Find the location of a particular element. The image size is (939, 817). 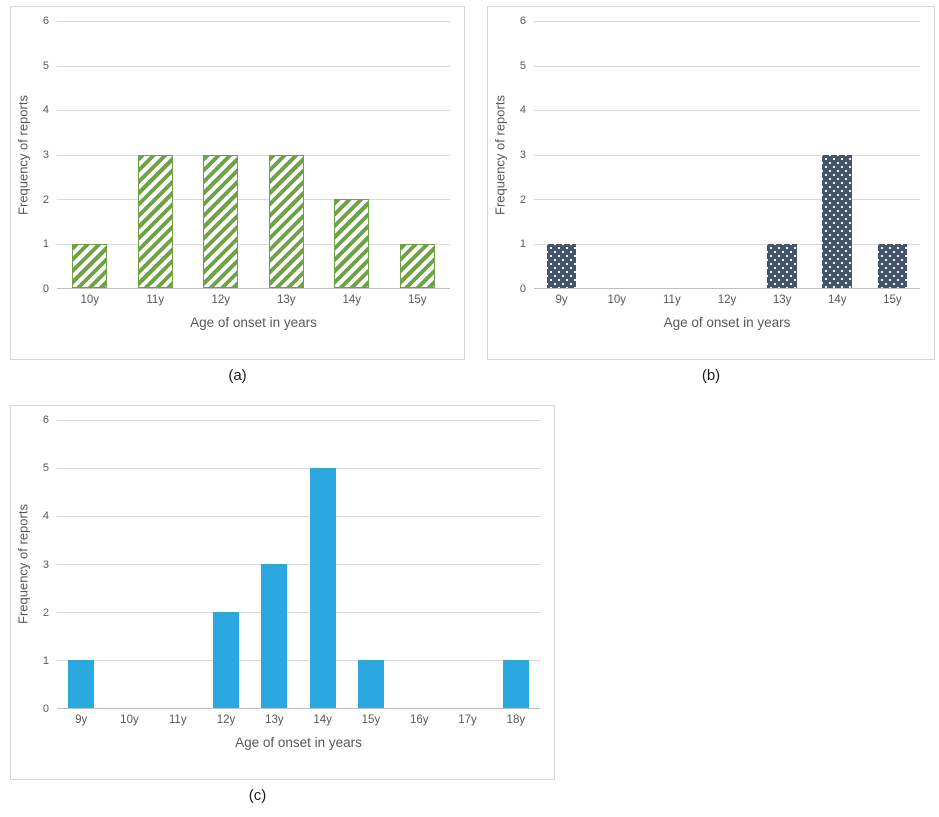

caption-b: (b) is located at coordinates (711, 375).